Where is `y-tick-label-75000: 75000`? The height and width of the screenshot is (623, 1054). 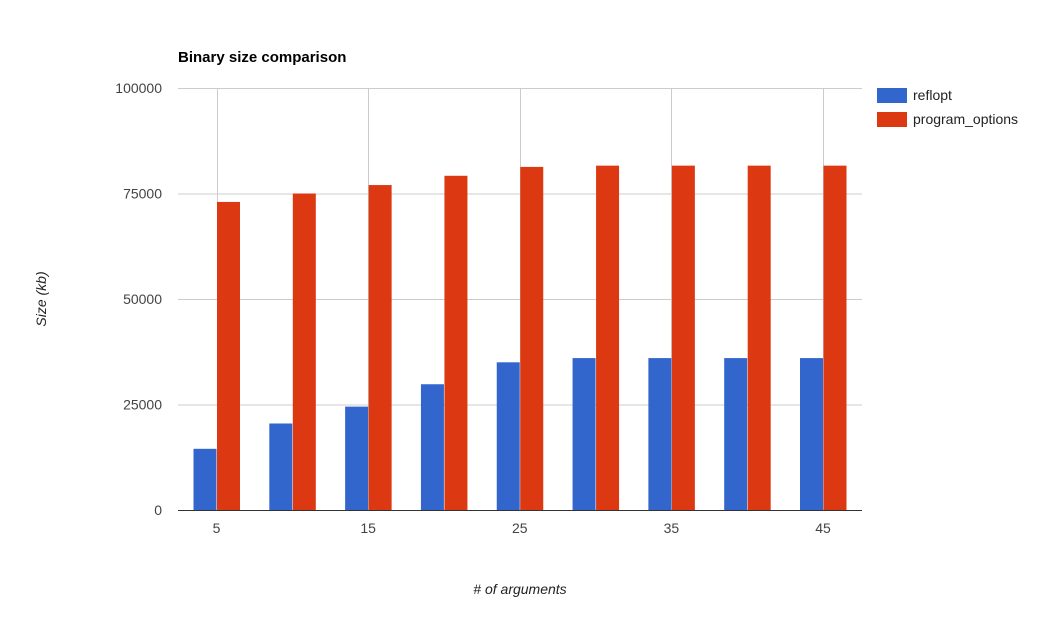 y-tick-label-75000: 75000 is located at coordinates (142, 194).